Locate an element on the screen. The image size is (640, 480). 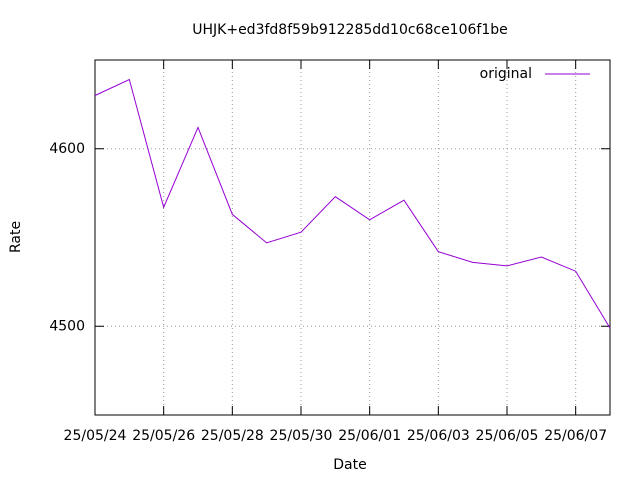
legend-label: original is located at coordinates (506, 74).